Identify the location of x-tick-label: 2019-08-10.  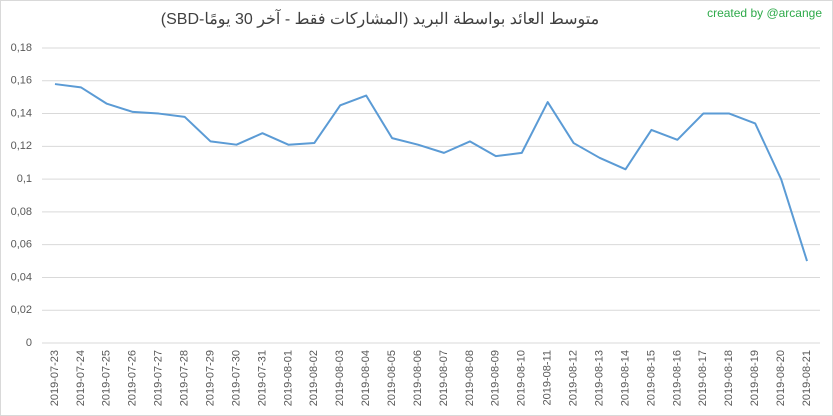
(522, 378).